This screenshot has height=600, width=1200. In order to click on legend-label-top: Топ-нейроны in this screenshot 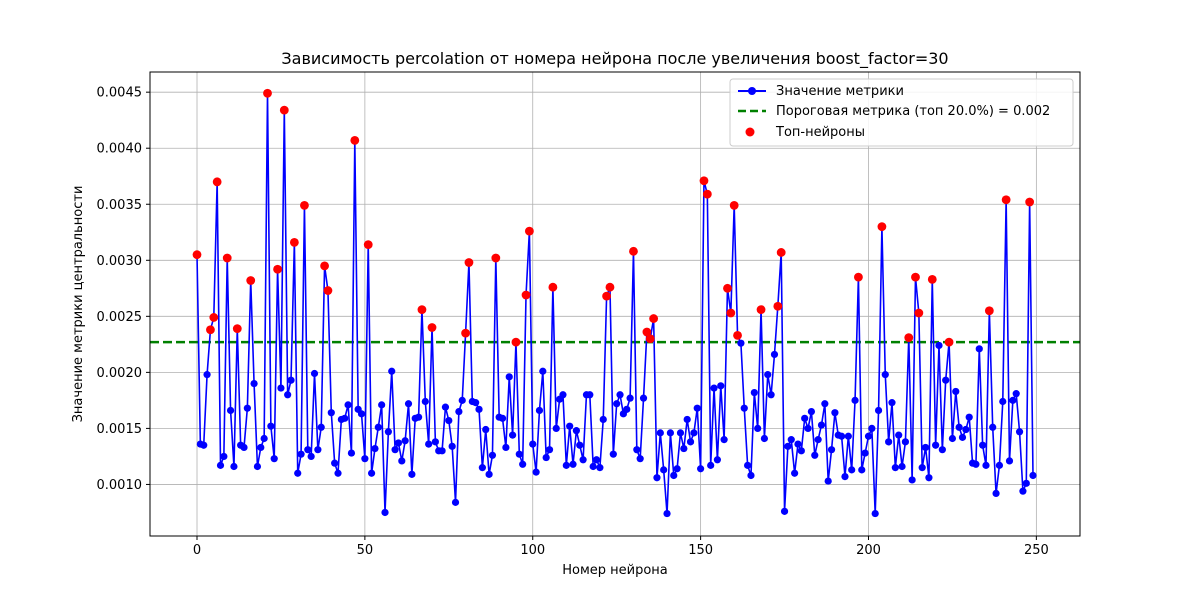, I will do `click(820, 132)`.